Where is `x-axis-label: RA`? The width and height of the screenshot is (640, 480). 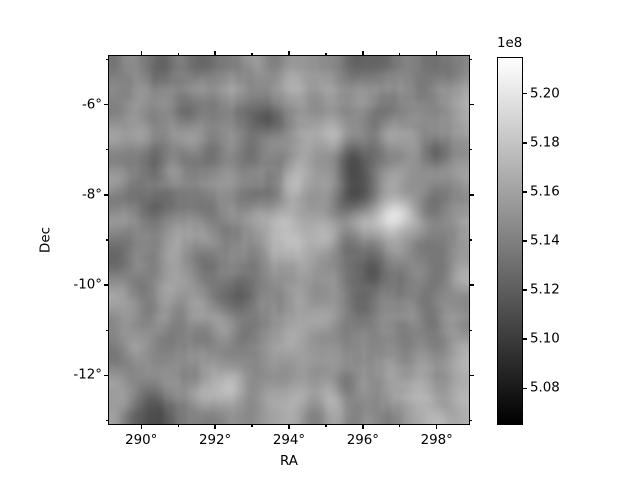
x-axis-label: RA is located at coordinates (289, 461).